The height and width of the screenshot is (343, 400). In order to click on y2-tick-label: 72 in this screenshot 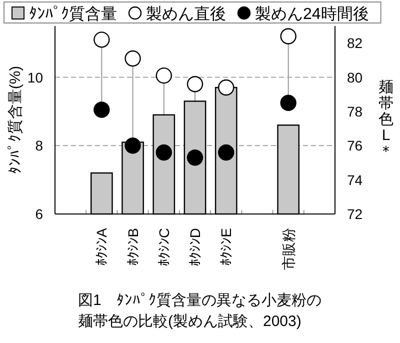, I will do `click(355, 214)`.